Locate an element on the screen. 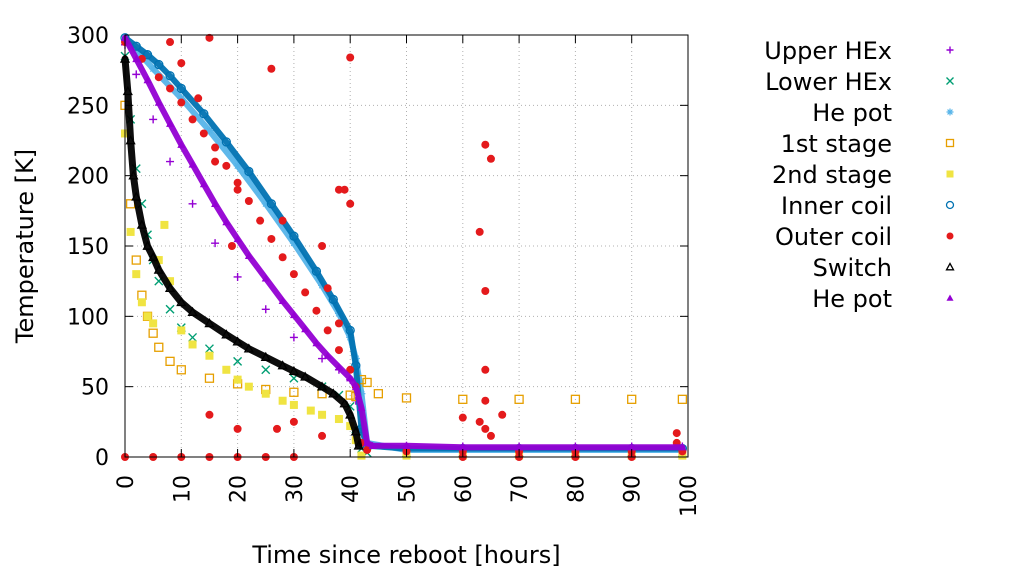  y-axis-title: Temperature [K] is located at coordinates (25, 246).